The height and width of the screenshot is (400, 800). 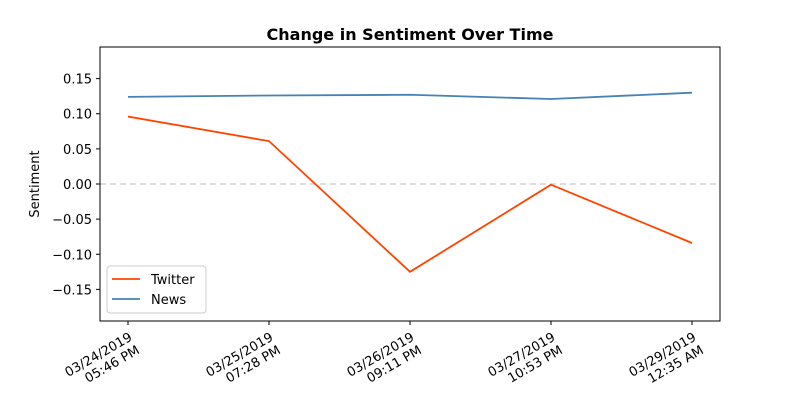 I want to click on legend-box, so click(x=156, y=289).